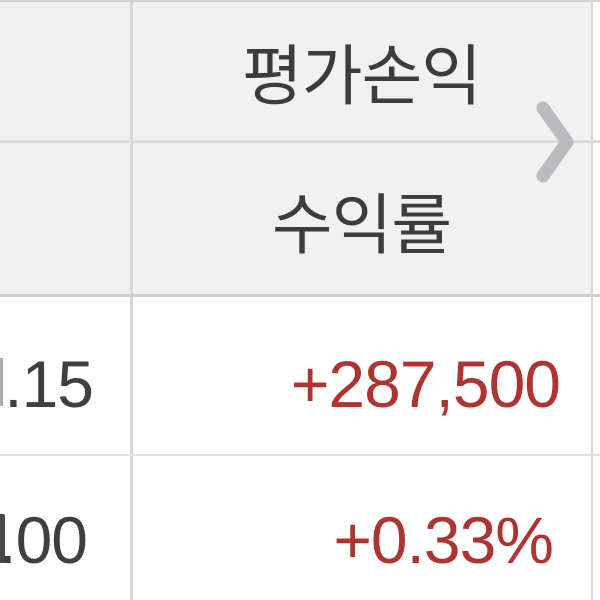 The image size is (600, 600). Describe the element at coordinates (44, 540) in the screenshot. I see `price-value-clipped: .00` at that location.